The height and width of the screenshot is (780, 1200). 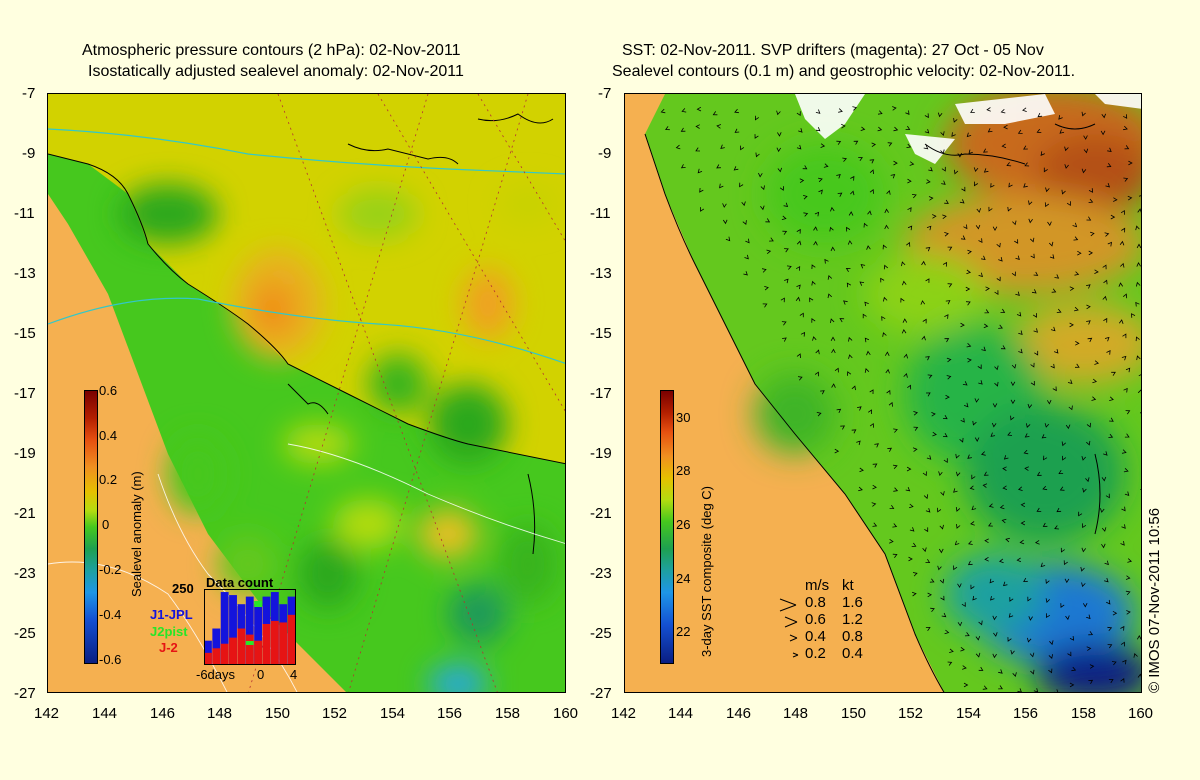 I want to click on right-x-tick: 158, so click(x=1084, y=713).